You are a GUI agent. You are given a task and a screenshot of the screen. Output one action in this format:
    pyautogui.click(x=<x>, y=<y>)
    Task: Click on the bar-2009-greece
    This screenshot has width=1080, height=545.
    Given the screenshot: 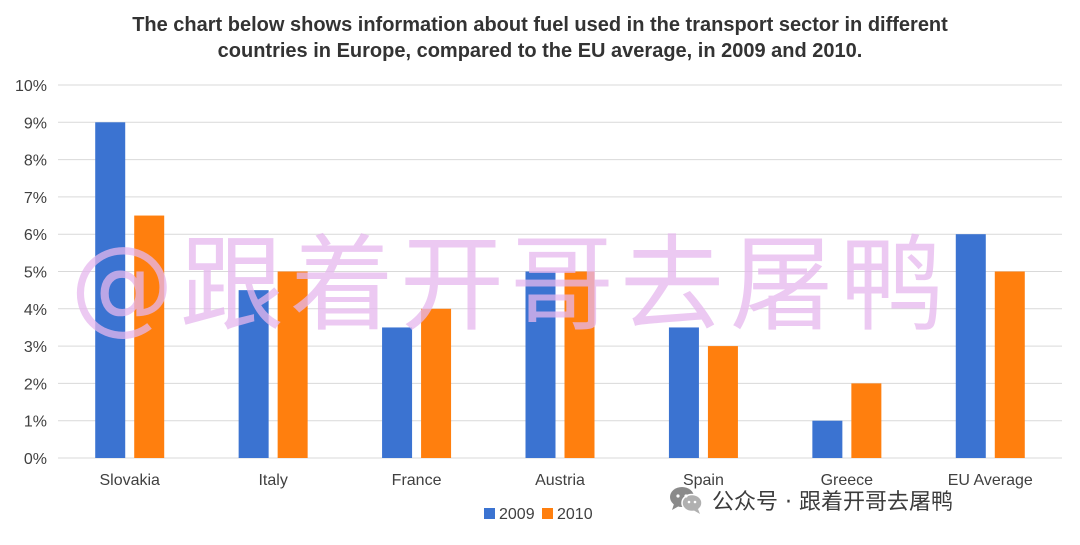 What is the action you would take?
    pyautogui.click(x=827, y=439)
    